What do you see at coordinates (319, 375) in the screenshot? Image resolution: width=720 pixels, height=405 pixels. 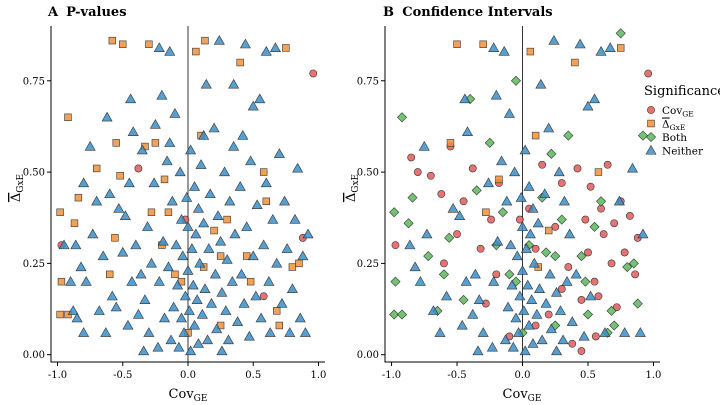 I see `x-tick-label: 1.0` at bounding box center [319, 375].